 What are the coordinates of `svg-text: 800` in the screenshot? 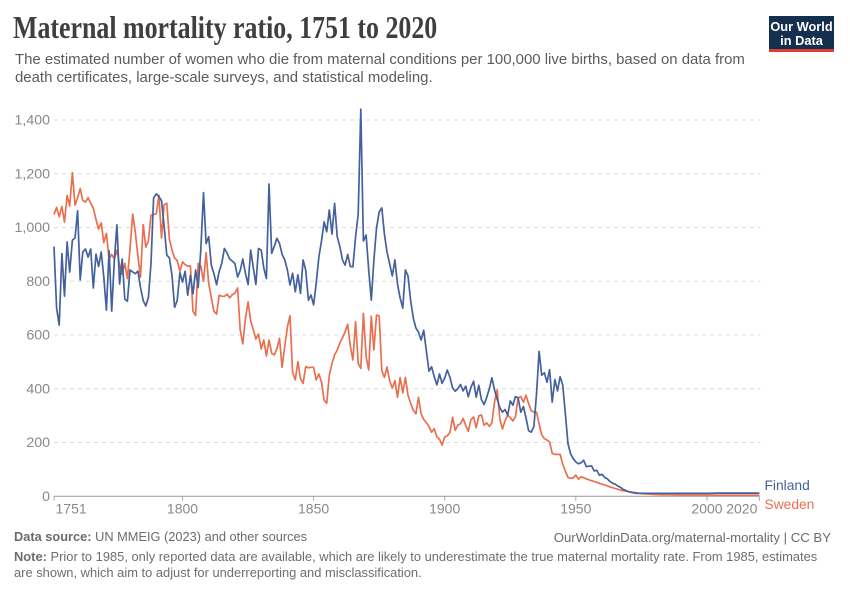 It's located at (38, 282).